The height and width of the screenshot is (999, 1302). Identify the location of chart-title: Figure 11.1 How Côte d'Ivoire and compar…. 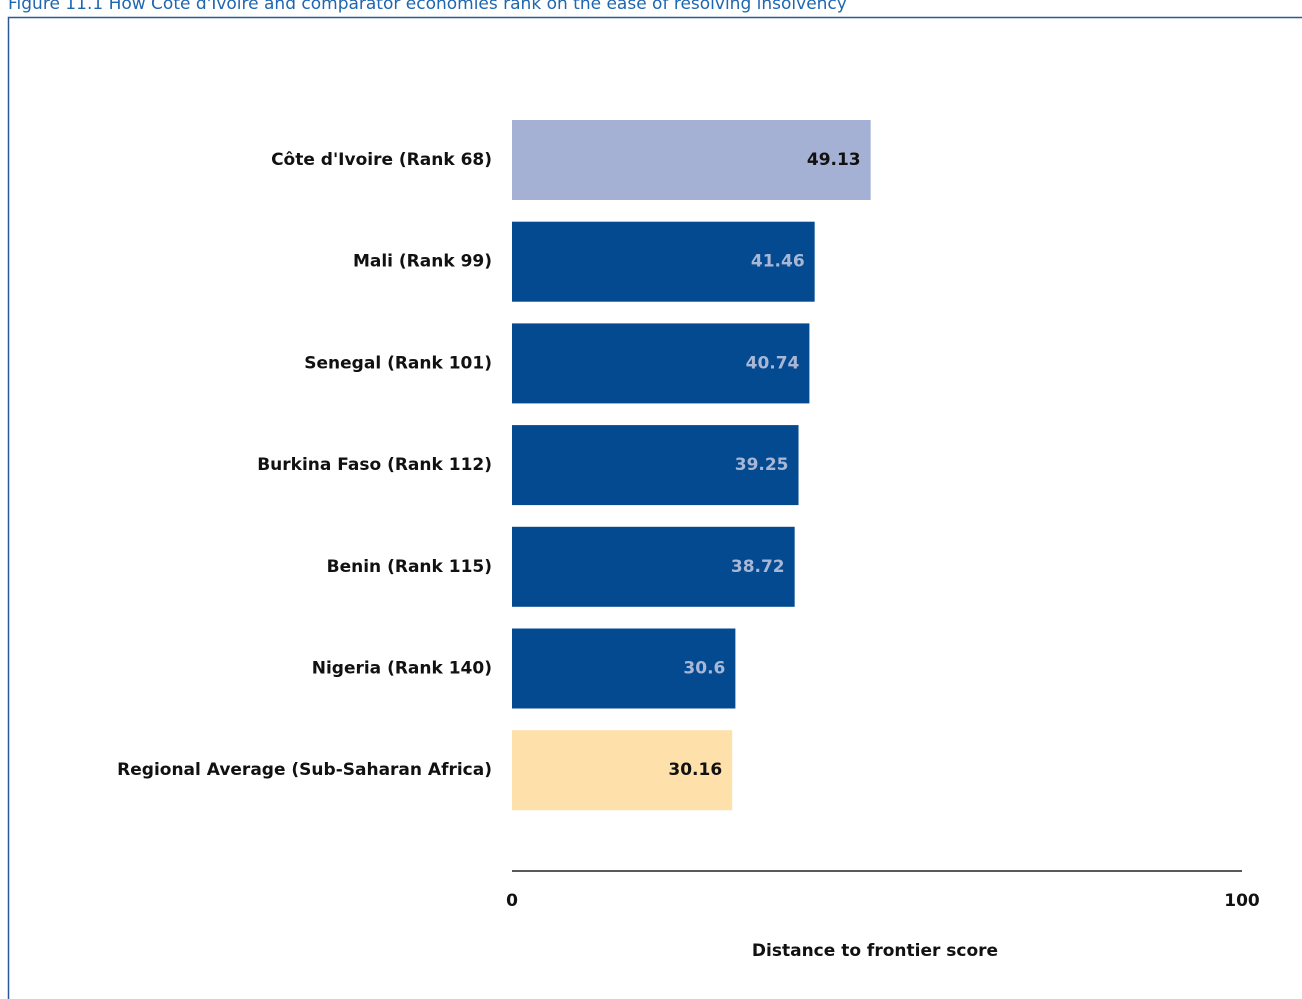
(427, 7).